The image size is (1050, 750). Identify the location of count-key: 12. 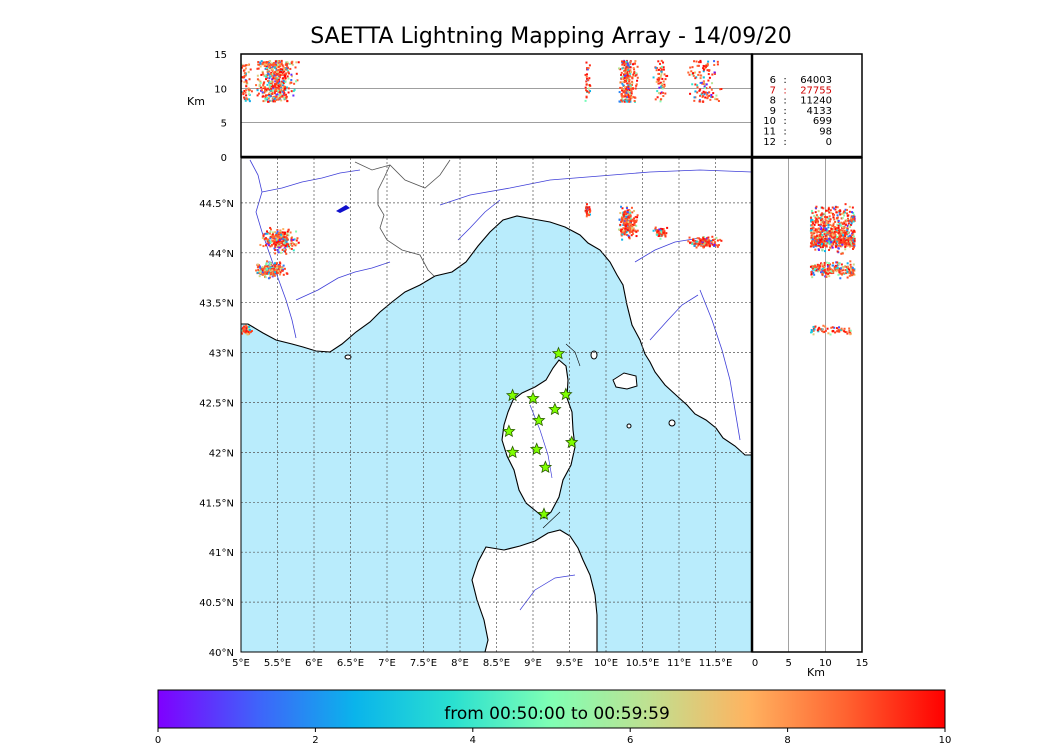
(769, 142).